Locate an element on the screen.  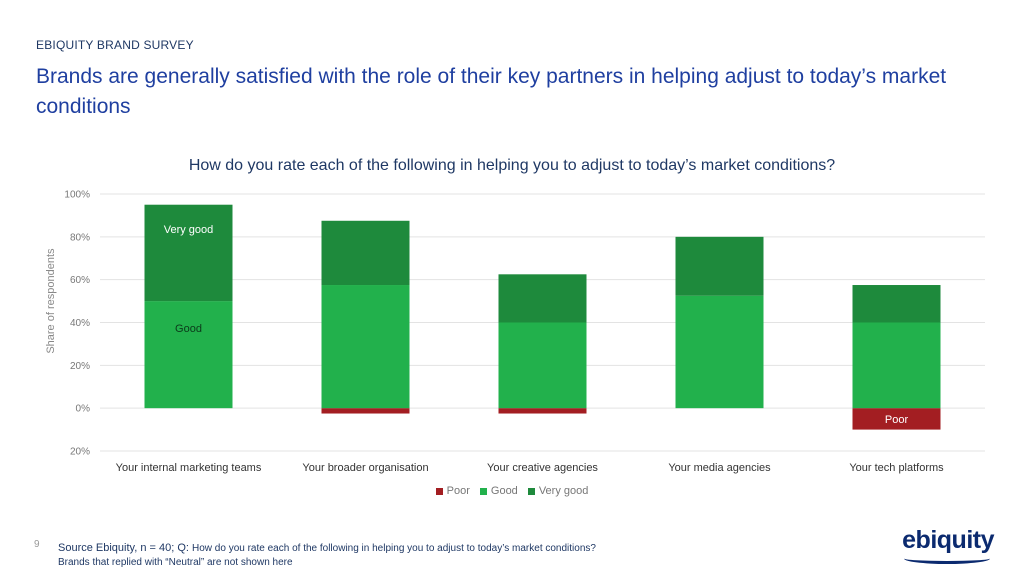
ebiquity-logo: ebiquity is located at coordinates (948, 540).